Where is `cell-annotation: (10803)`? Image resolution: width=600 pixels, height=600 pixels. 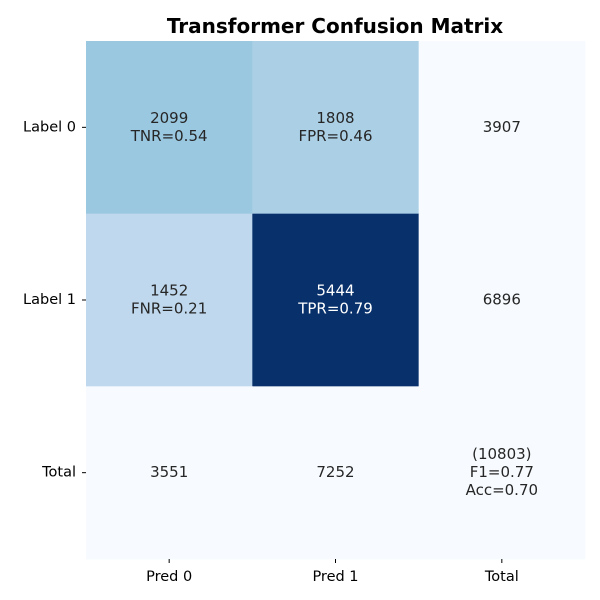
cell-annotation: (10803) is located at coordinates (501, 454).